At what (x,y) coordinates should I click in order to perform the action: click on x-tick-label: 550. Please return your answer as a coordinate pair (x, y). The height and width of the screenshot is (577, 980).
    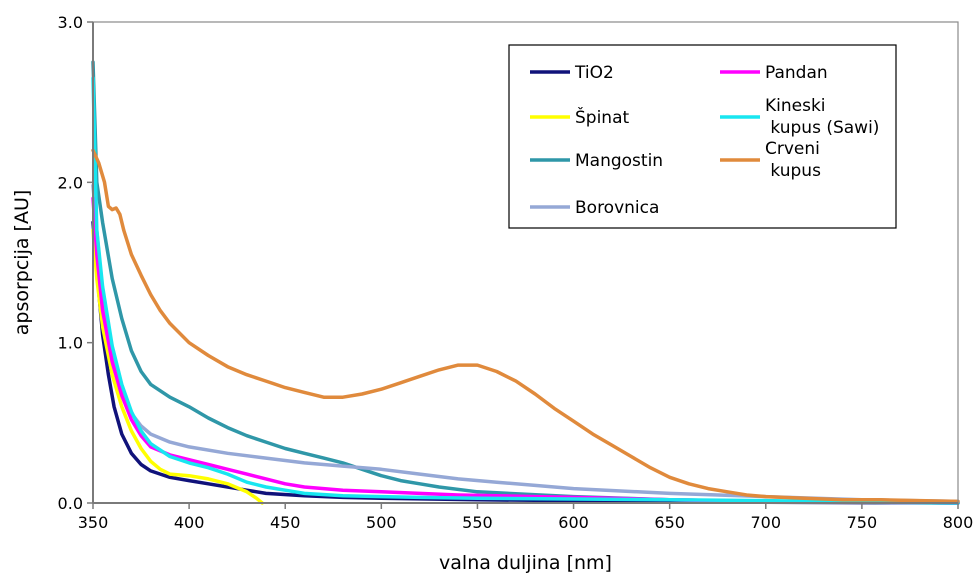
    Looking at the image, I should click on (477, 522).